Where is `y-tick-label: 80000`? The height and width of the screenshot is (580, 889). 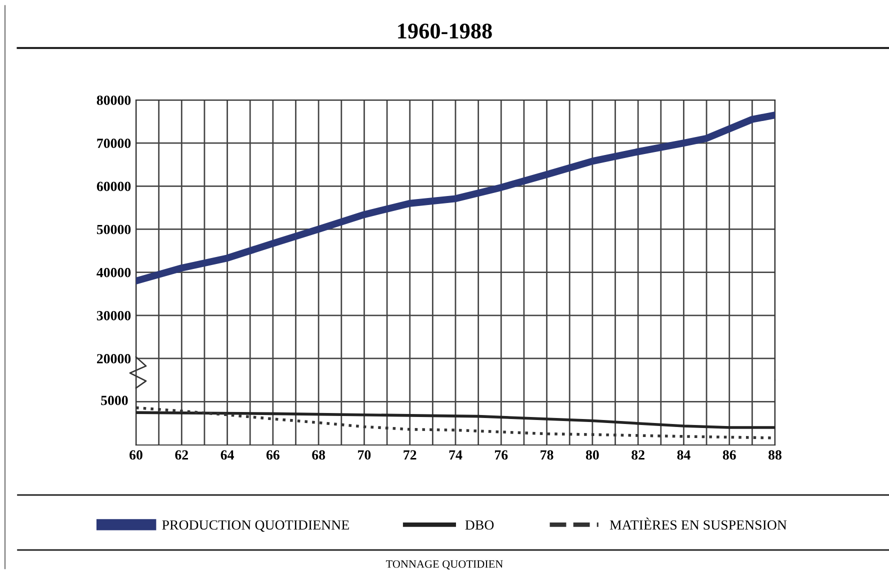
y-tick-label: 80000 is located at coordinates (113, 100).